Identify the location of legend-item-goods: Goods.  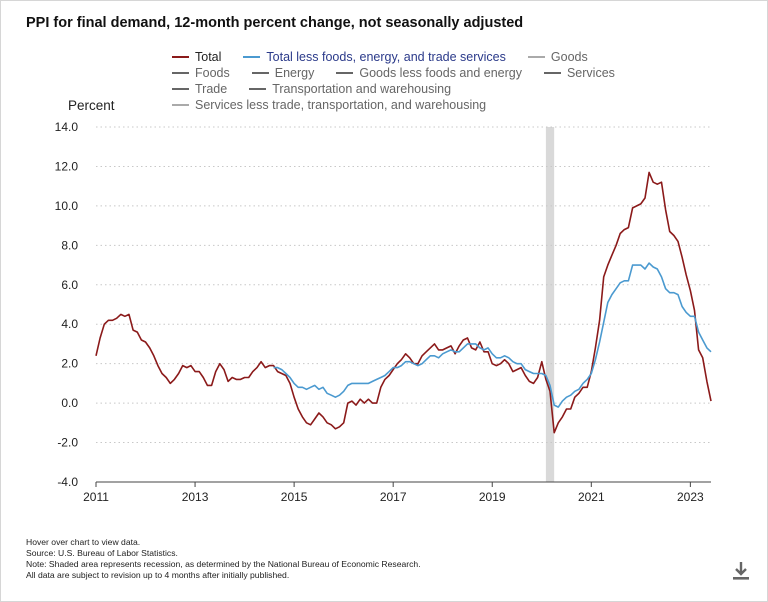
(557, 57).